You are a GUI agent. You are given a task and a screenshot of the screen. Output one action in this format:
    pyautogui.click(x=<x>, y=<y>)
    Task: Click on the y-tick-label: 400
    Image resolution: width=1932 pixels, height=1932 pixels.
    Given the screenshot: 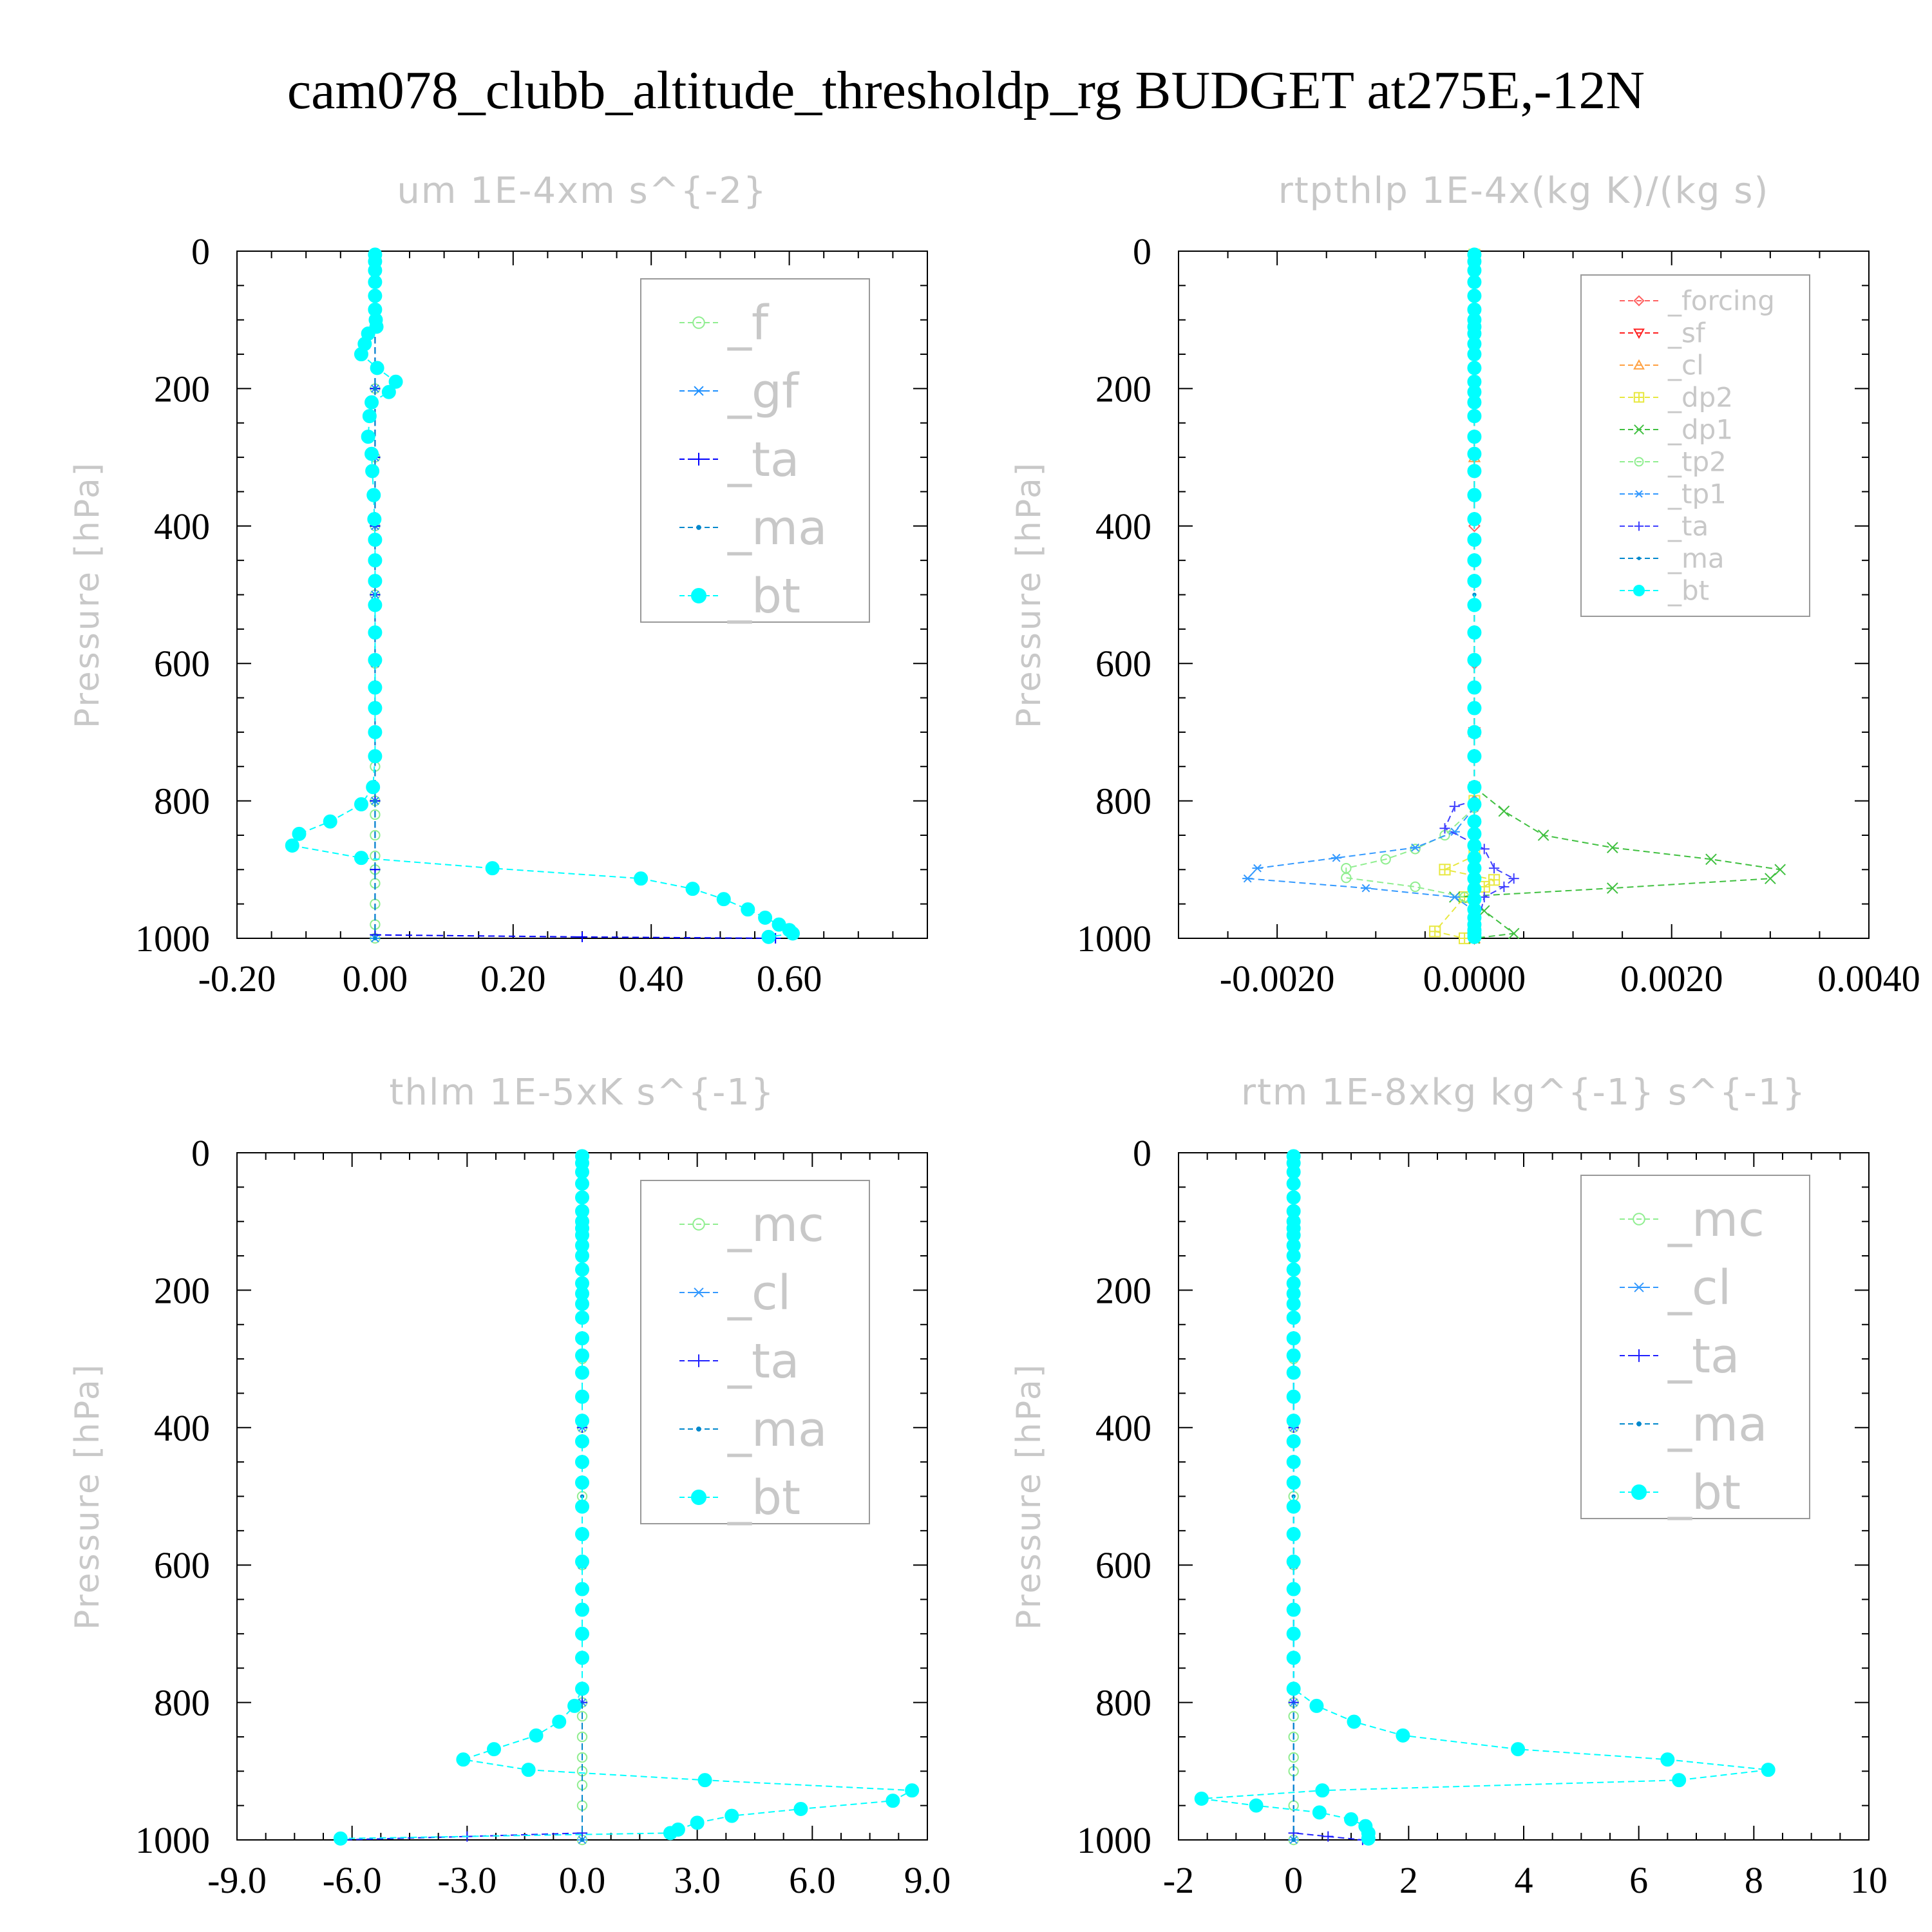 What is the action you would take?
    pyautogui.click(x=1123, y=1428)
    